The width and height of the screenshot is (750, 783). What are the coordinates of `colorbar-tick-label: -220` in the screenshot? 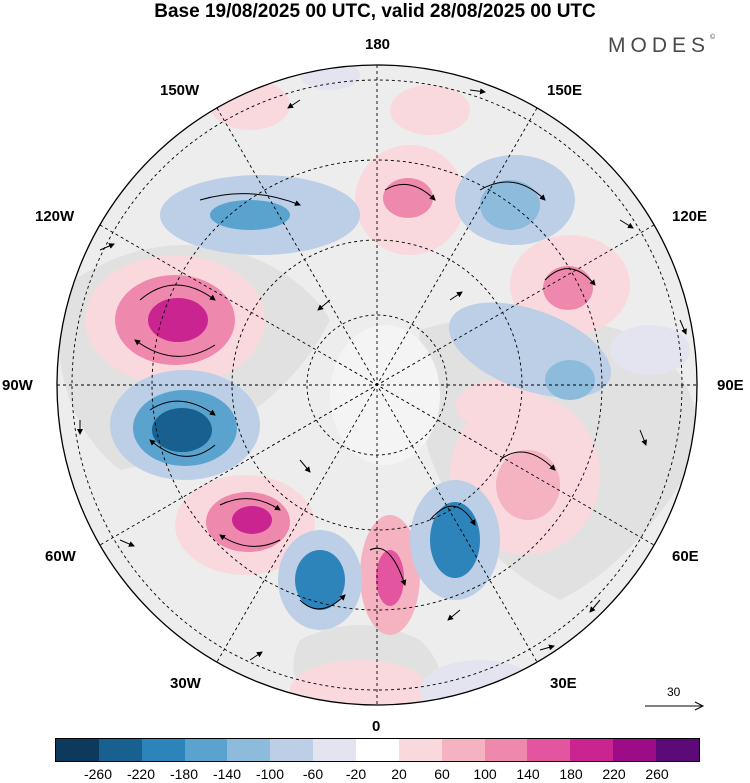 It's located at (141, 774).